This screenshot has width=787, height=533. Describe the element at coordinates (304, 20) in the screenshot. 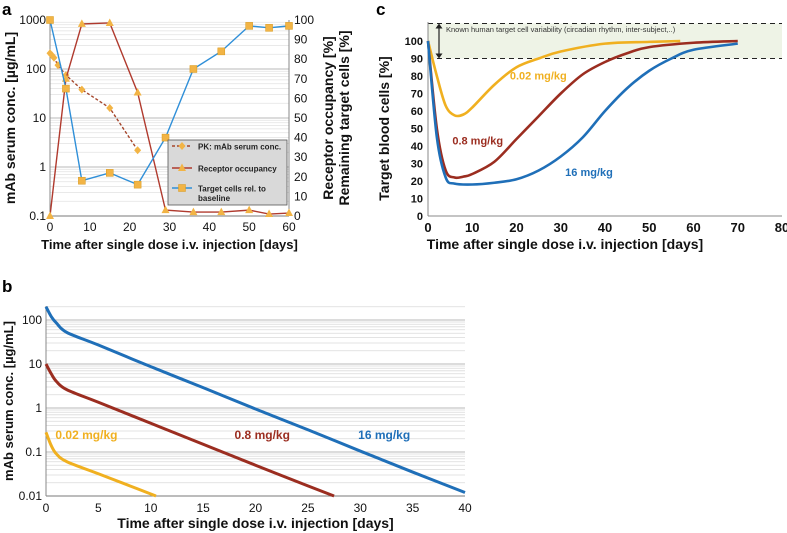

I see `y2-tick-label: 100` at that location.